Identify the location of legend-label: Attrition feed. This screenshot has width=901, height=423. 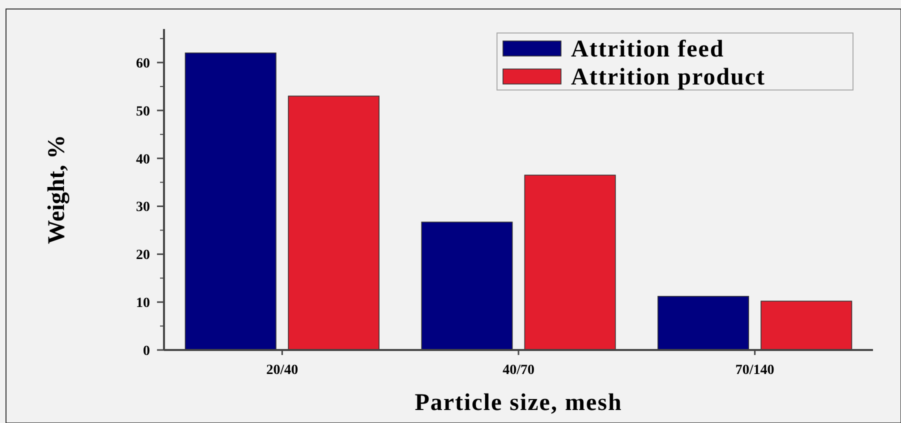
(647, 49).